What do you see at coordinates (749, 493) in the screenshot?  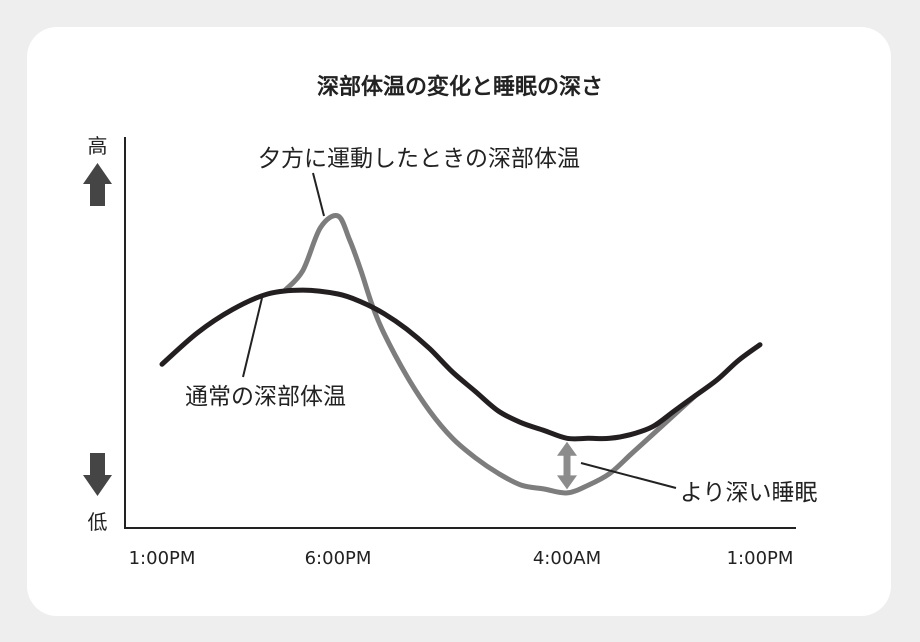 I see `deeper-sleep-label: より深い睡眠` at bounding box center [749, 493].